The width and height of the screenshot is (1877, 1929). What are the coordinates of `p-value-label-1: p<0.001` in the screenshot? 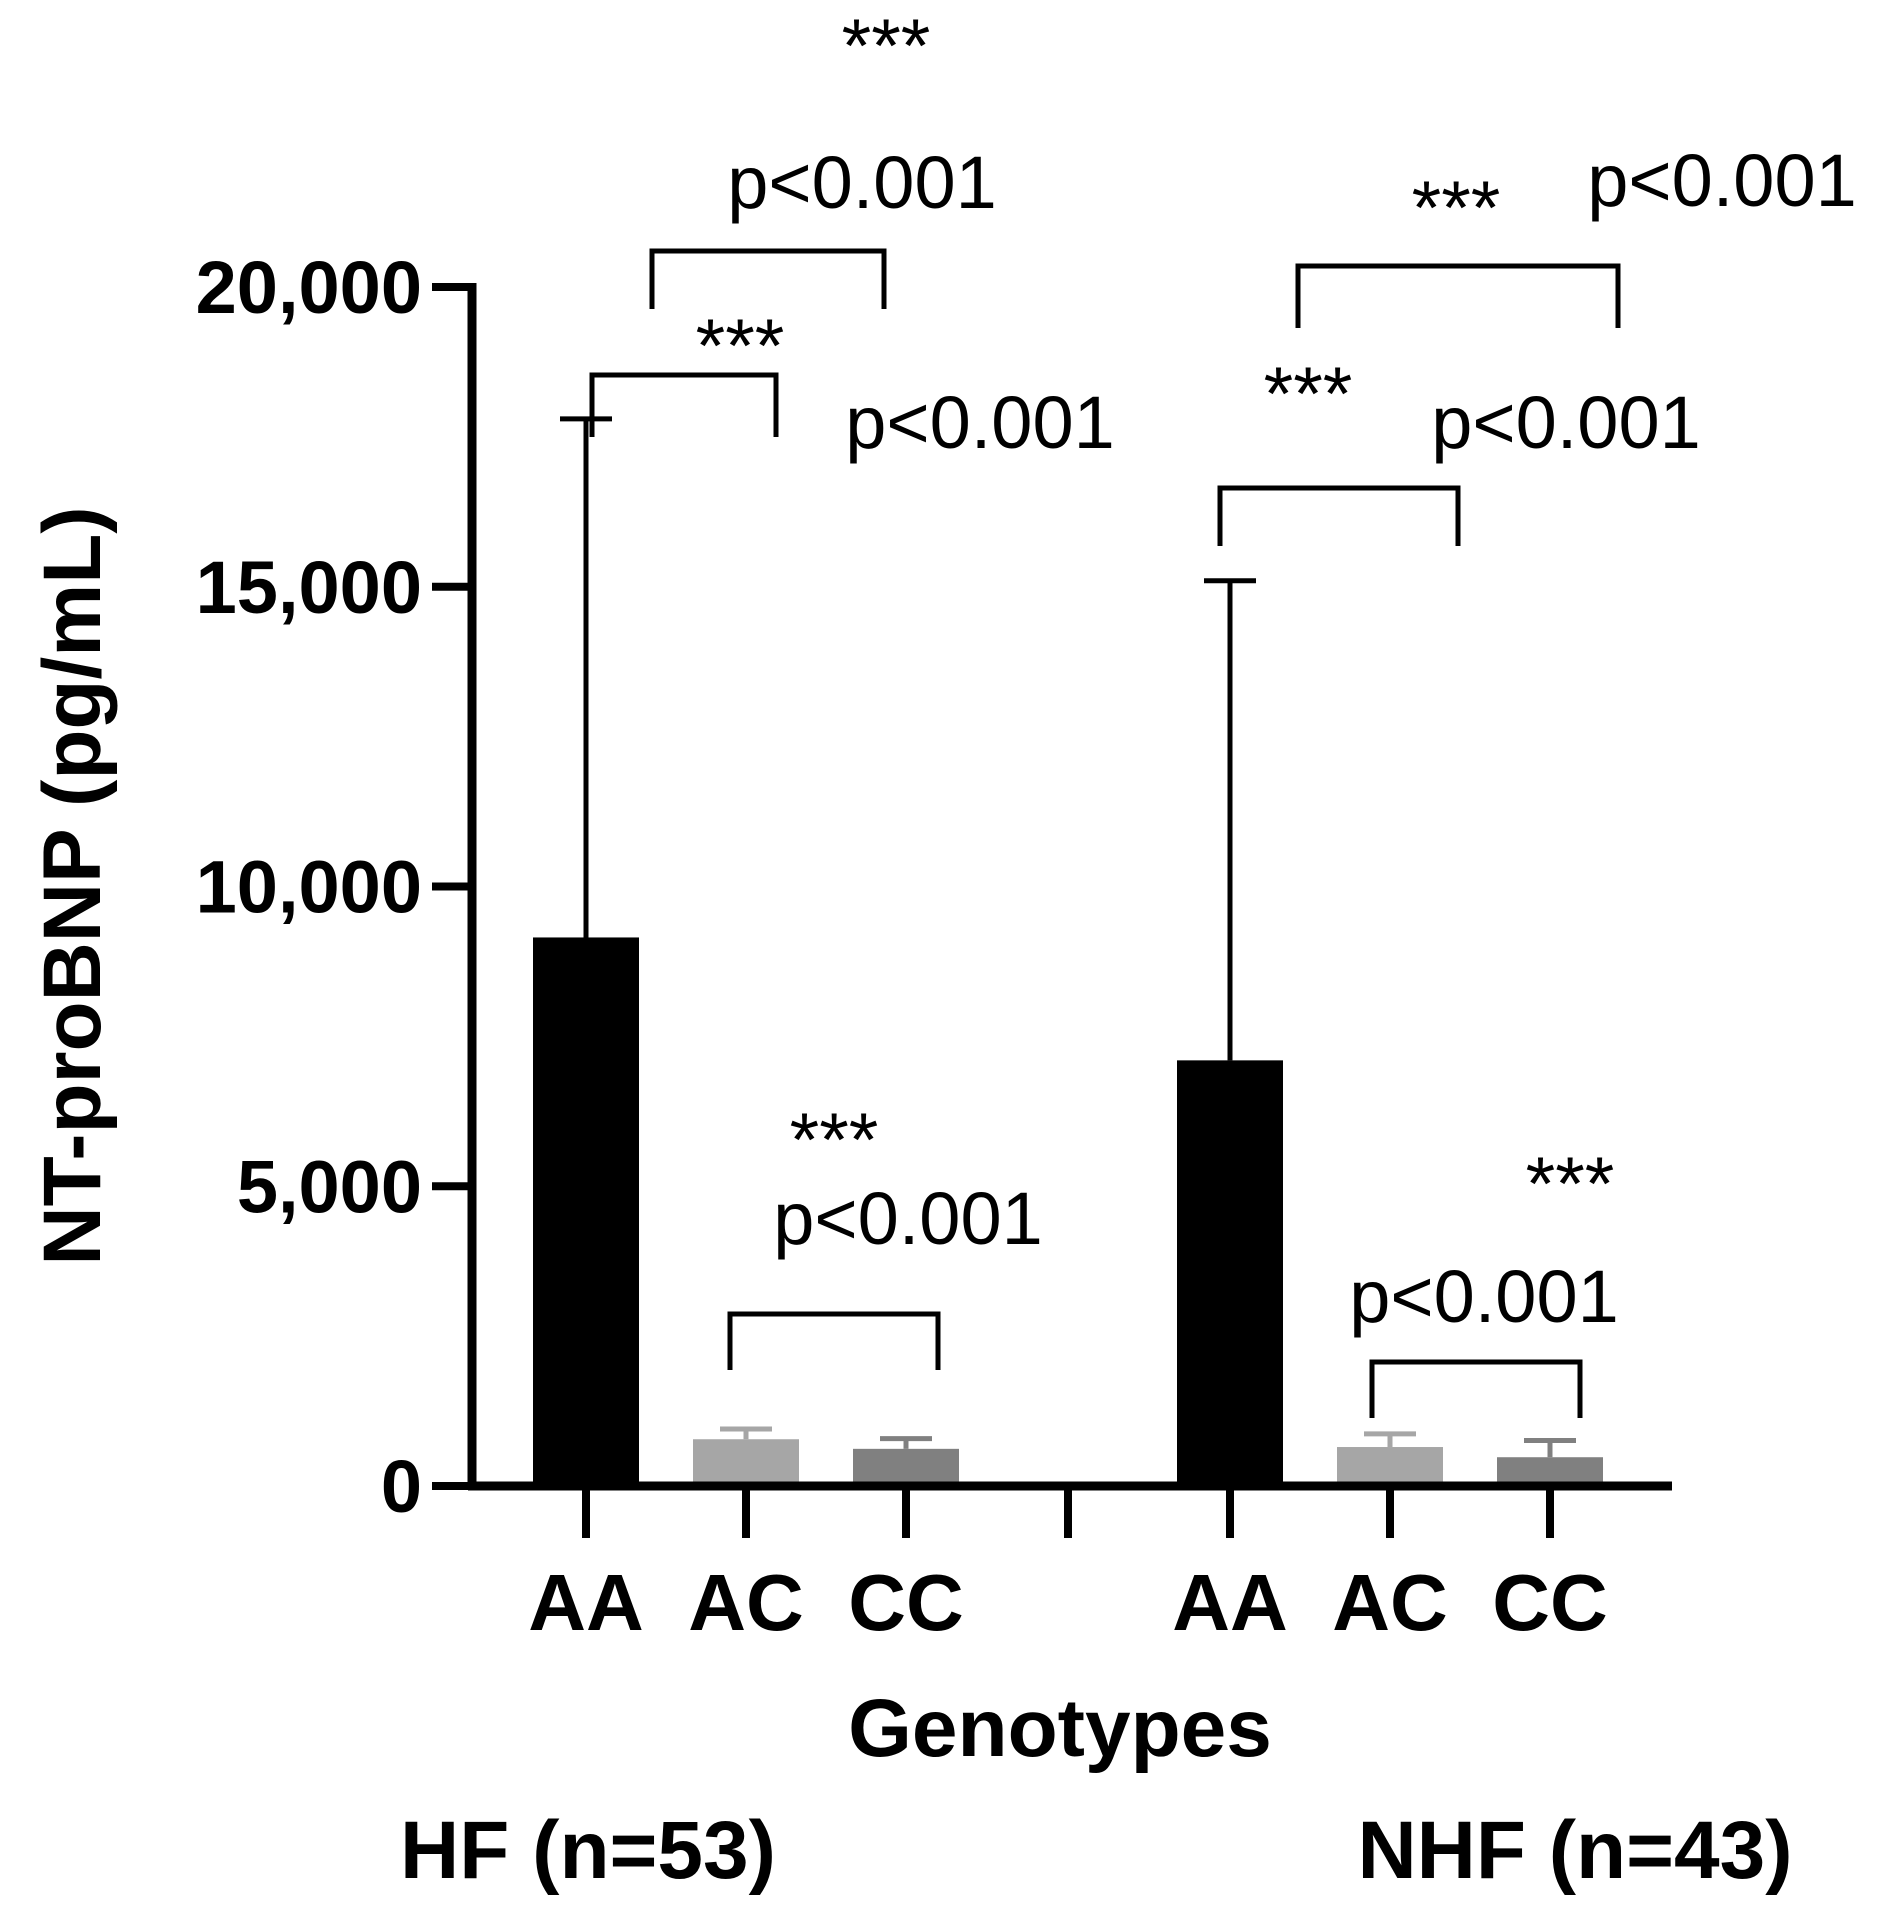 It's located at (980, 422).